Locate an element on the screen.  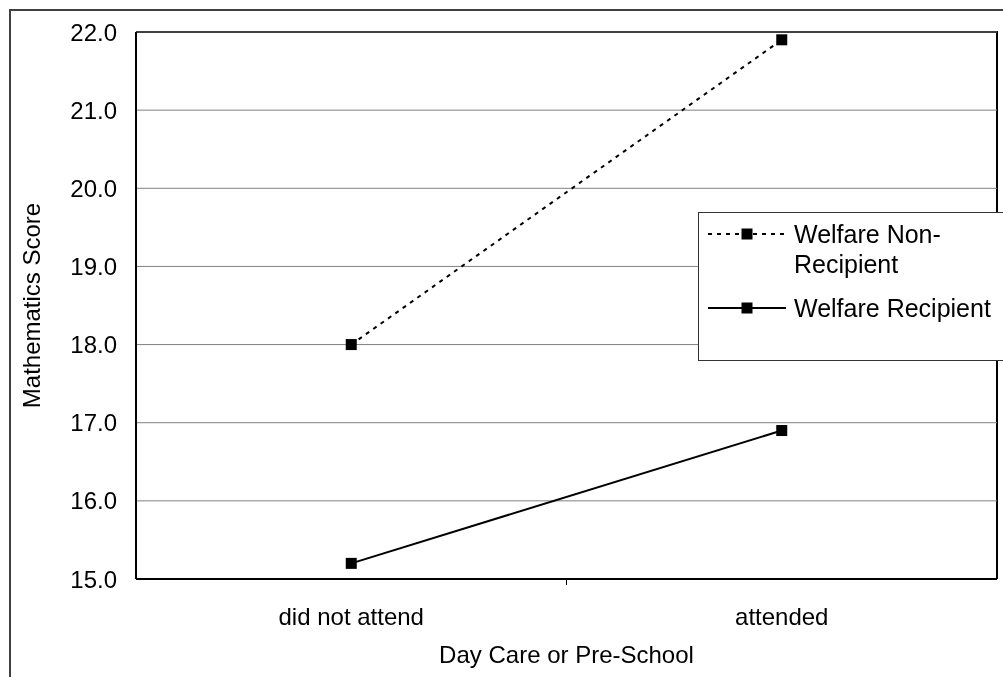
x-tick-label: attended is located at coordinates (782, 617).